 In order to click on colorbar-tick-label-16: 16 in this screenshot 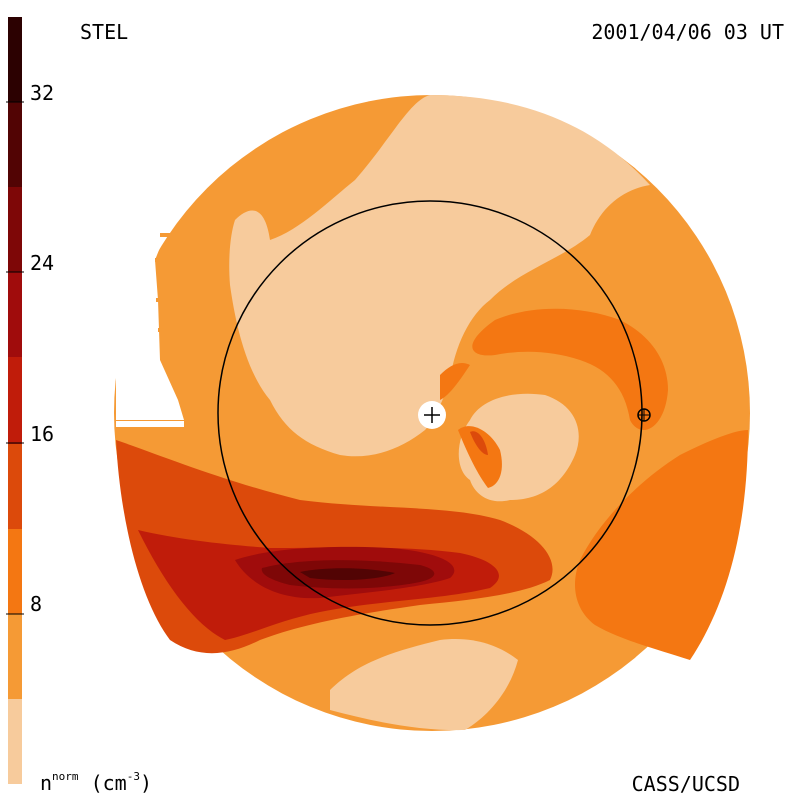, I will do `click(42, 434)`.